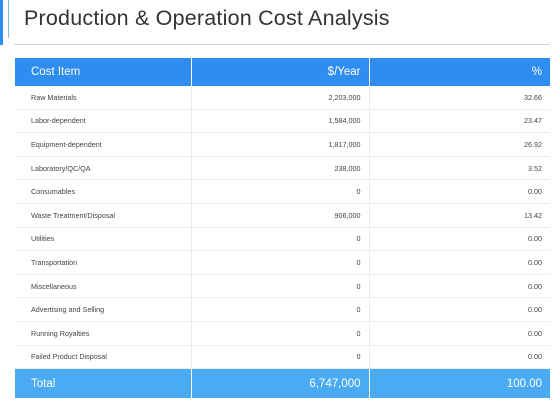  What do you see at coordinates (103, 286) in the screenshot?
I see `cost-item-cell: Miscellaneous` at bounding box center [103, 286].